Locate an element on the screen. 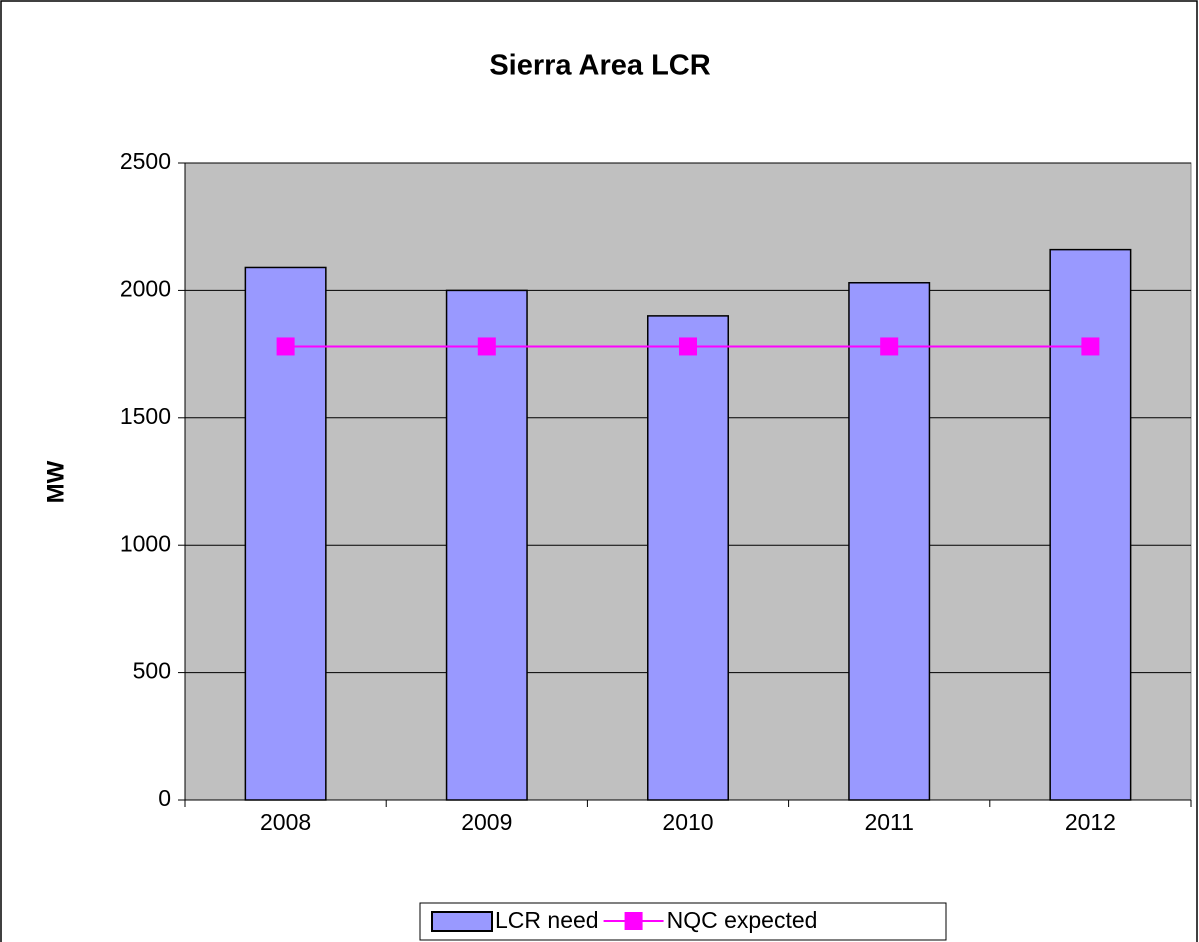  y-tick-label: 0 is located at coordinates (164, 798).